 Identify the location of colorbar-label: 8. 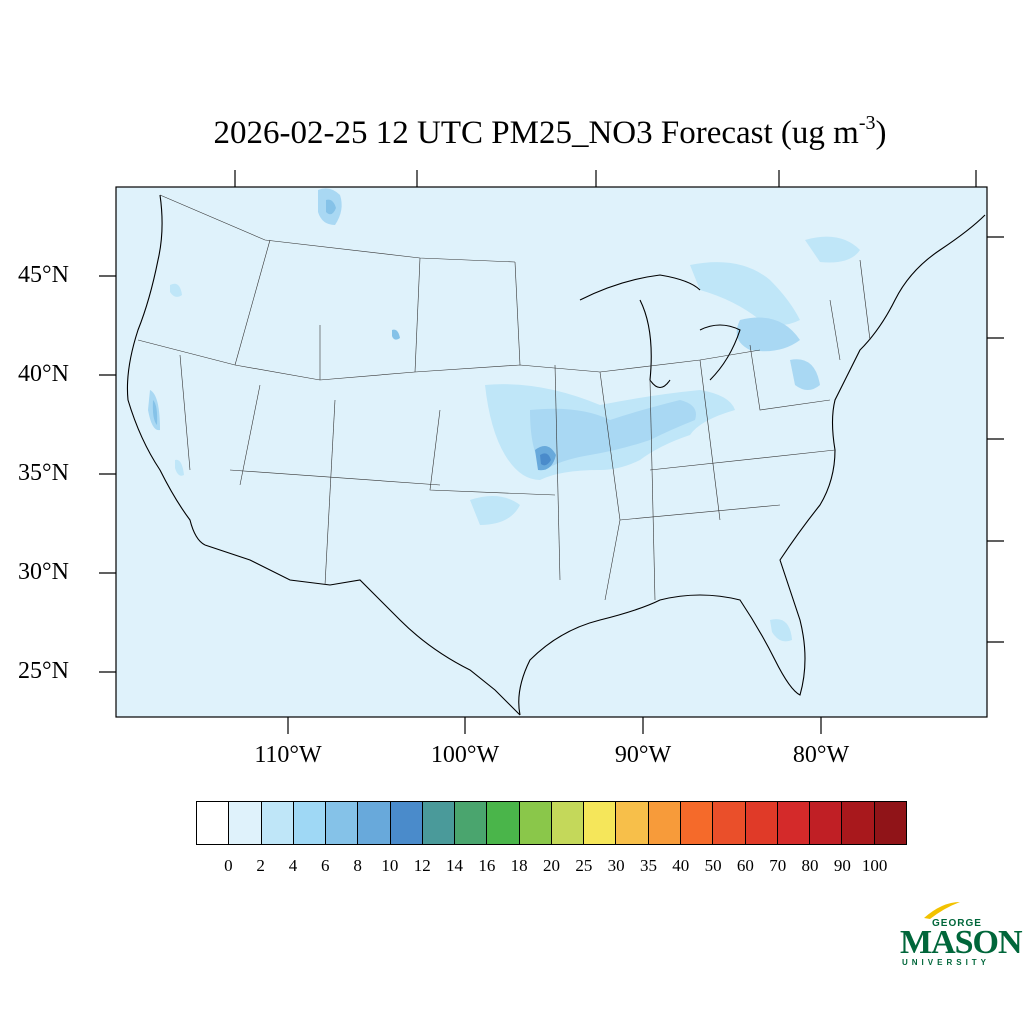
(357, 865).